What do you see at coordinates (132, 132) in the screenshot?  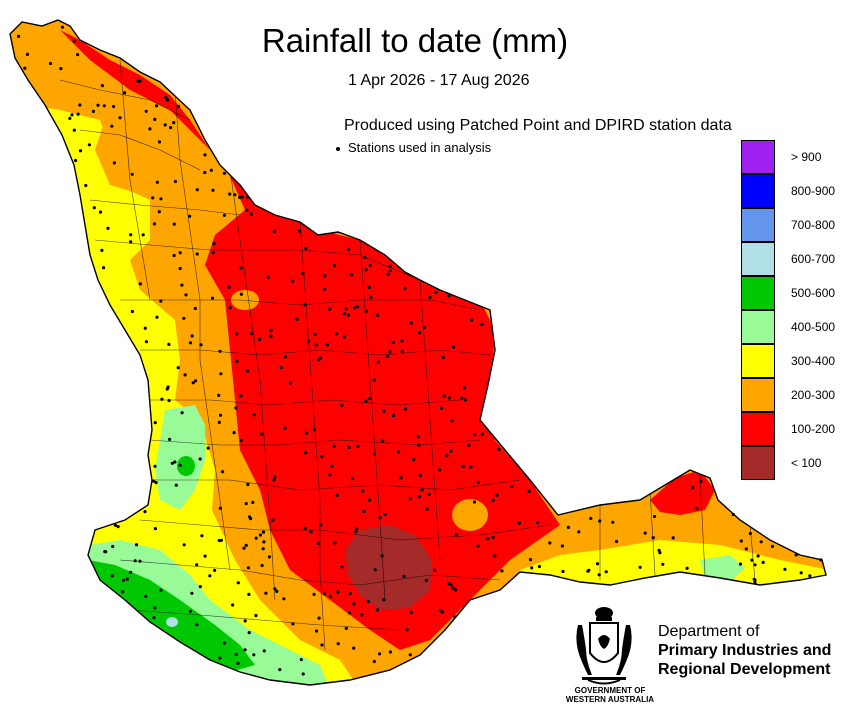 I see `zone-200-300-north` at bounding box center [132, 132].